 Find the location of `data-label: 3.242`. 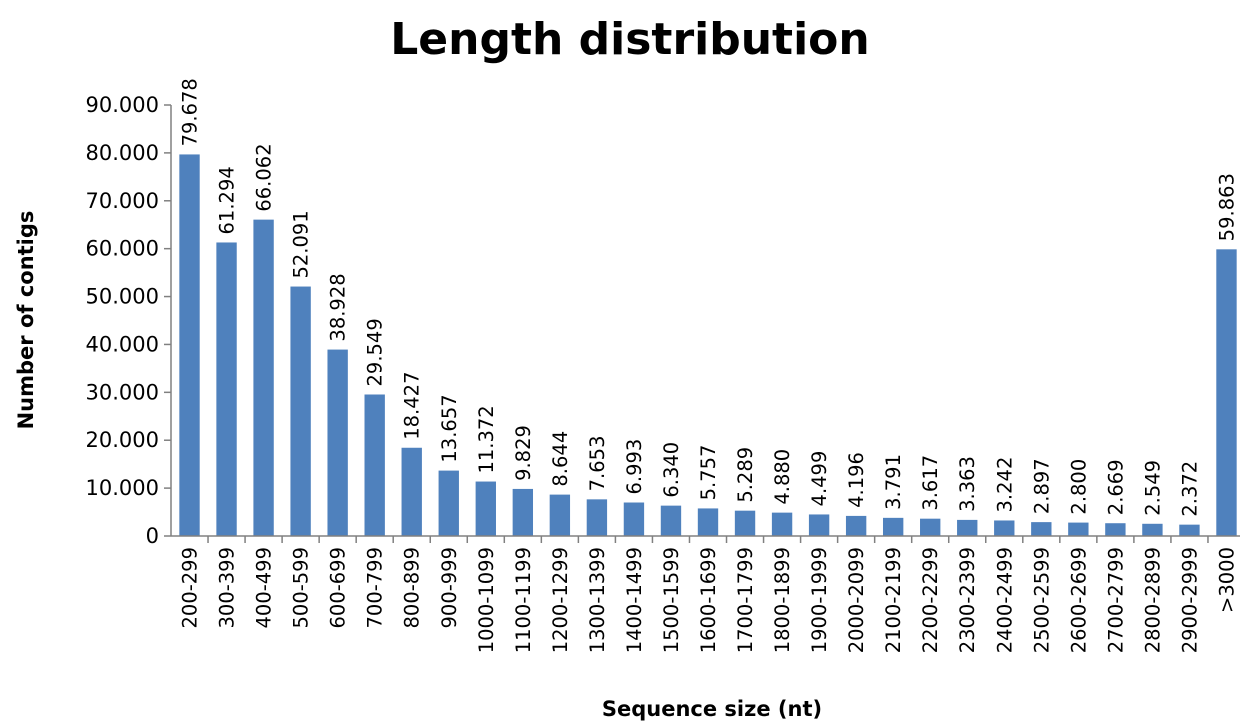

data-label: 3.242 is located at coordinates (1004, 485).